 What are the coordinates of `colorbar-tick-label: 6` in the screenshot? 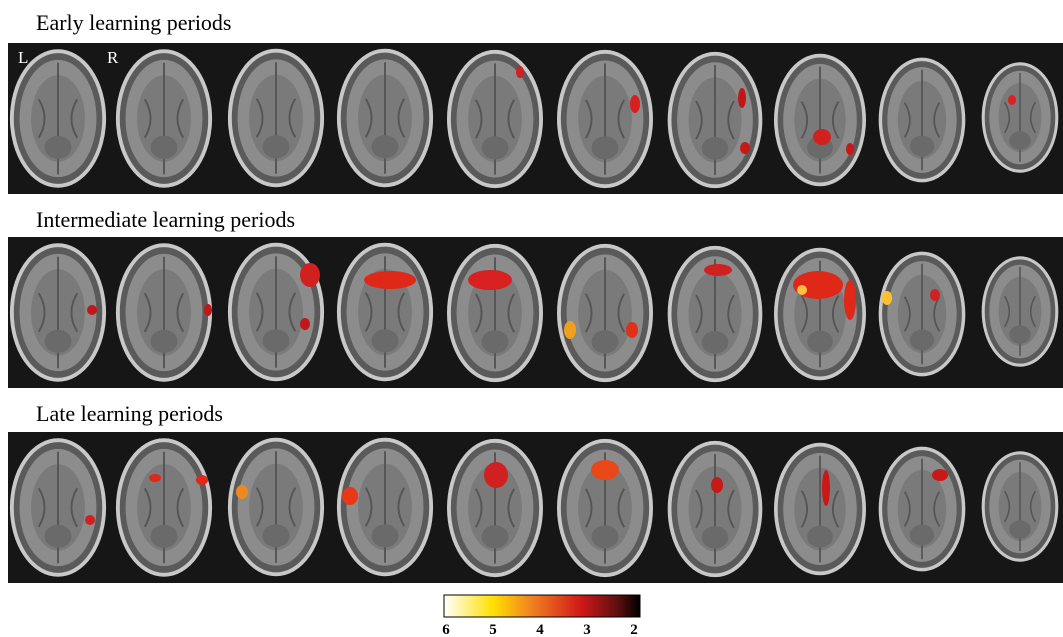 It's located at (446, 629).